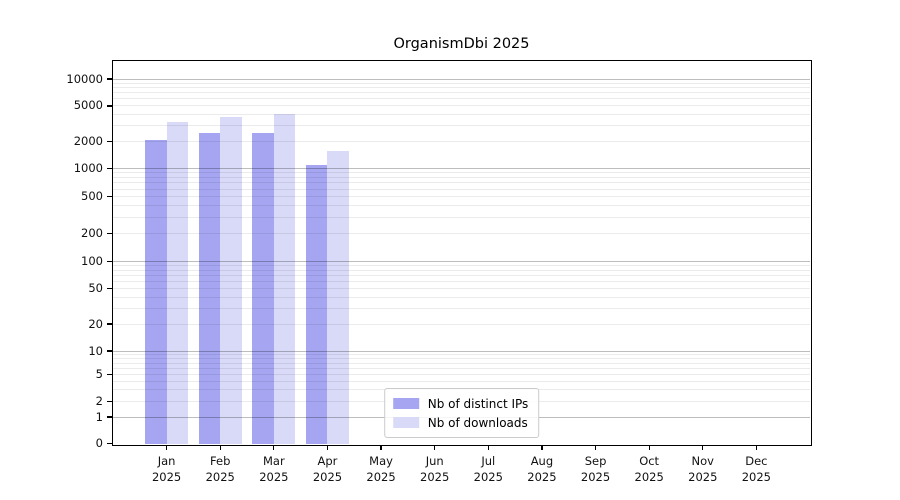 The width and height of the screenshot is (900, 500). I want to click on y-tick-label: 500, so click(92, 195).